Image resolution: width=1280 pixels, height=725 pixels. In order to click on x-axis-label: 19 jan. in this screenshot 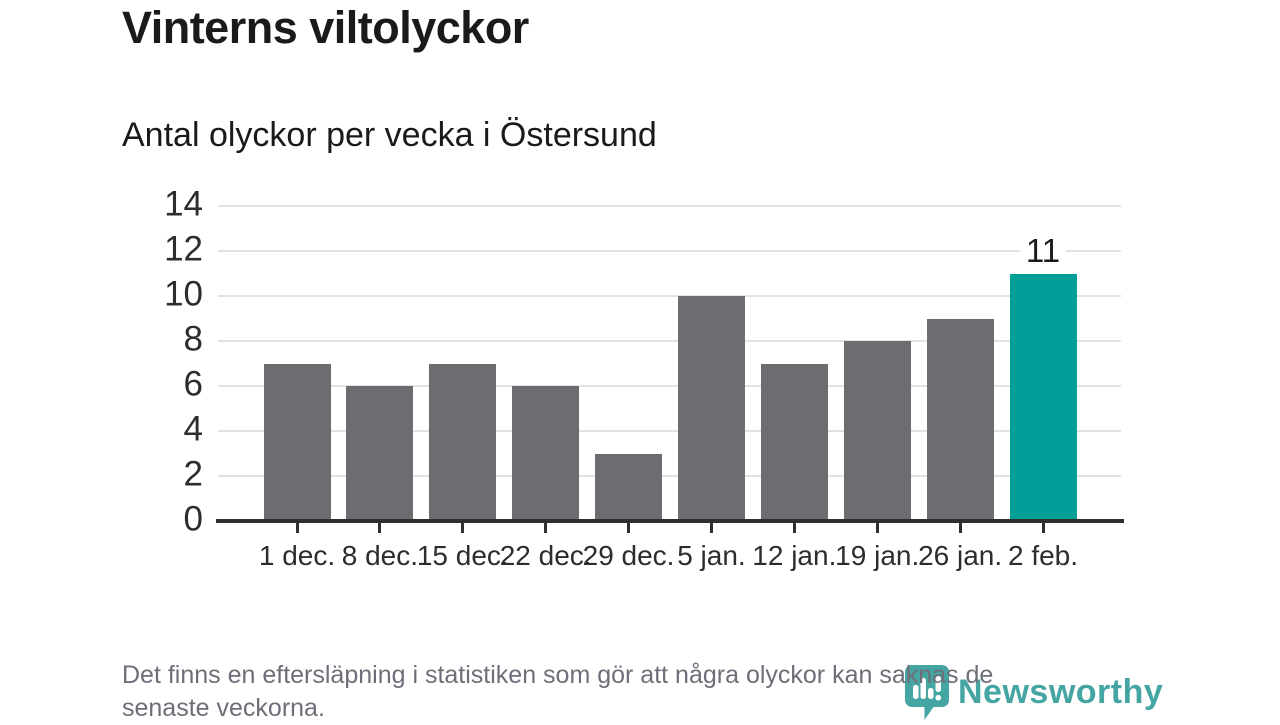, I will do `click(877, 555)`.